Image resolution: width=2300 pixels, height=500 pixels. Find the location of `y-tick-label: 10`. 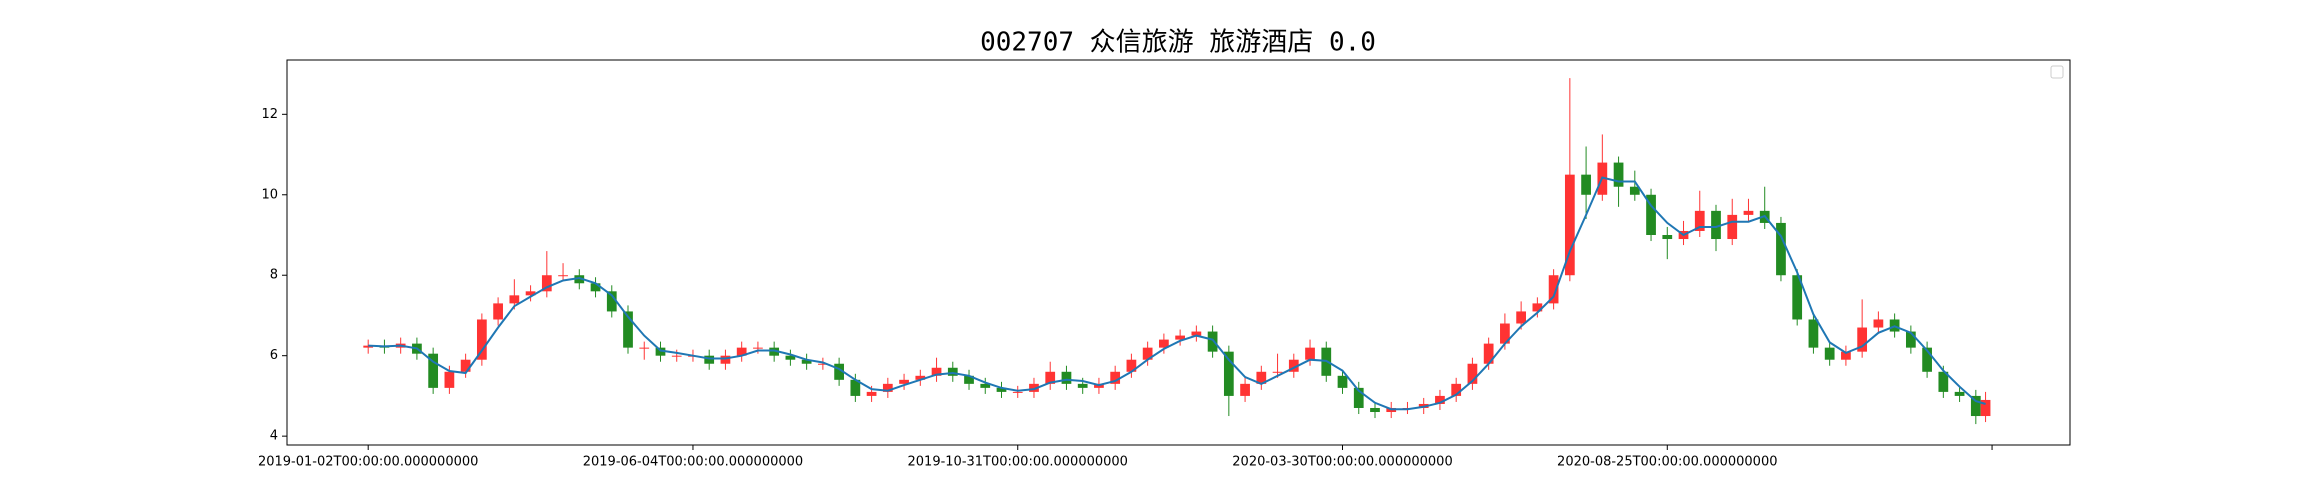

y-tick-label: 10 is located at coordinates (269, 194).